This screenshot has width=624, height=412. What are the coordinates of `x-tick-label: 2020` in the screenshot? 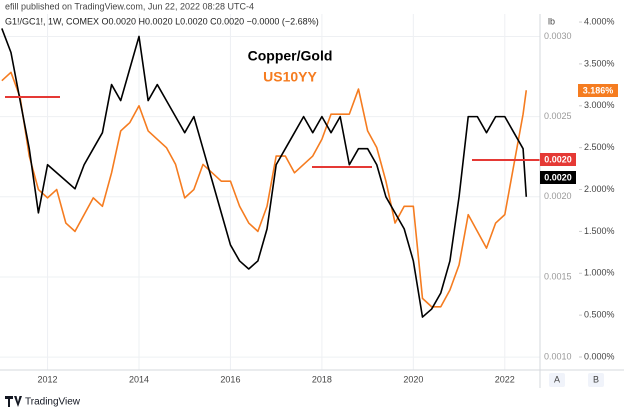 It's located at (413, 379).